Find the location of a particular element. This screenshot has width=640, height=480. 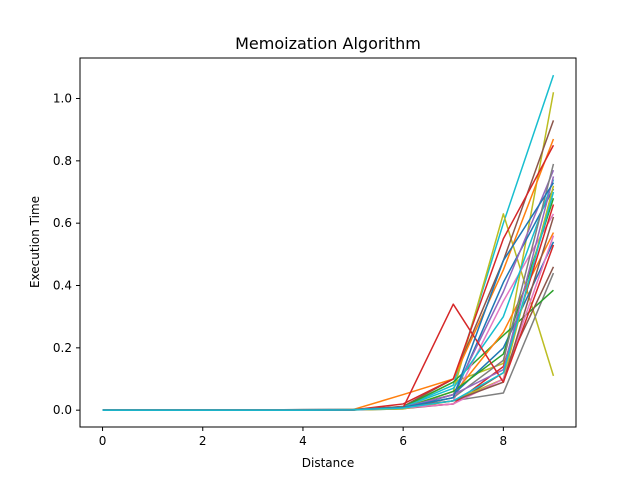

x-tick-label: 4 is located at coordinates (303, 441).